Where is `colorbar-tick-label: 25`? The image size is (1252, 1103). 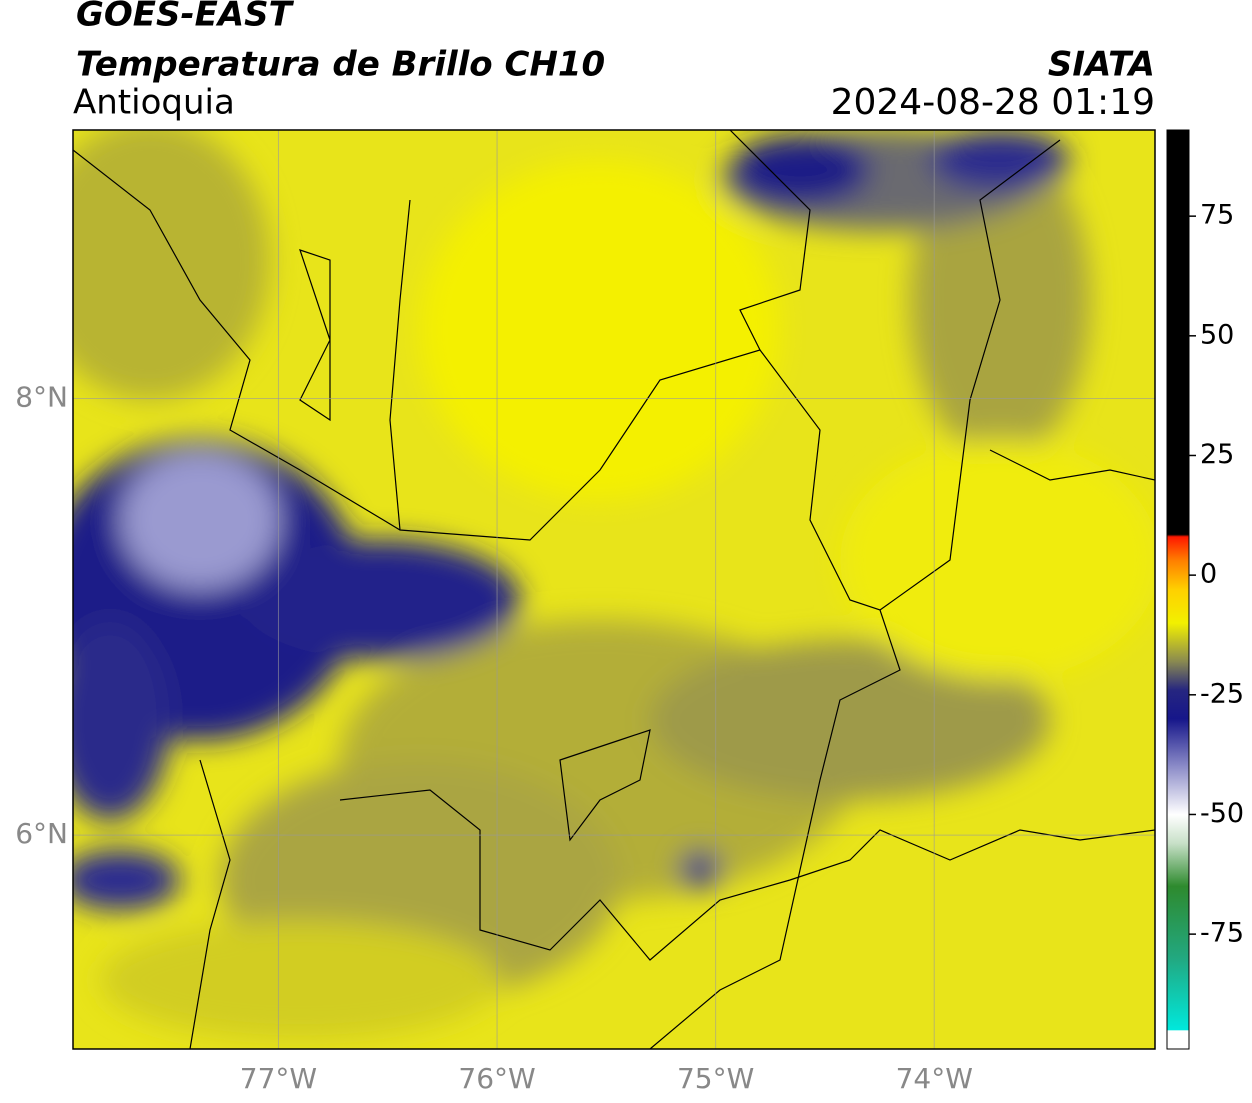
colorbar-tick-label: 25 is located at coordinates (1217, 454).